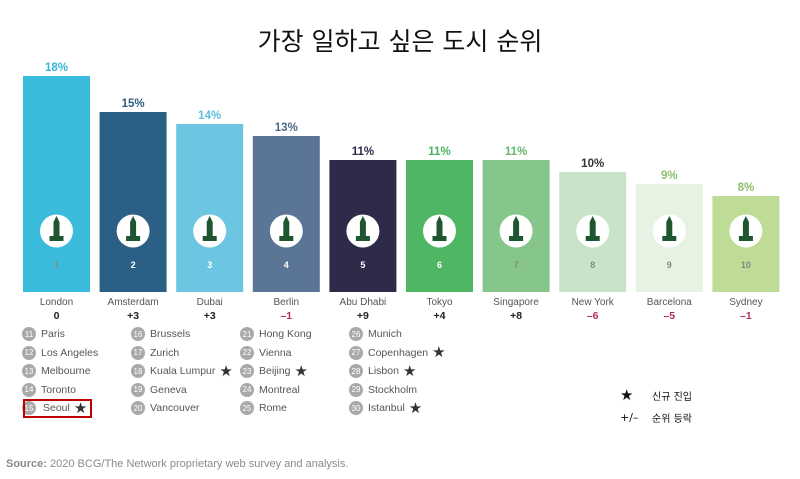 The width and height of the screenshot is (800, 479). Describe the element at coordinates (165, 352) in the screenshot. I see `city-name: Zurich` at that location.